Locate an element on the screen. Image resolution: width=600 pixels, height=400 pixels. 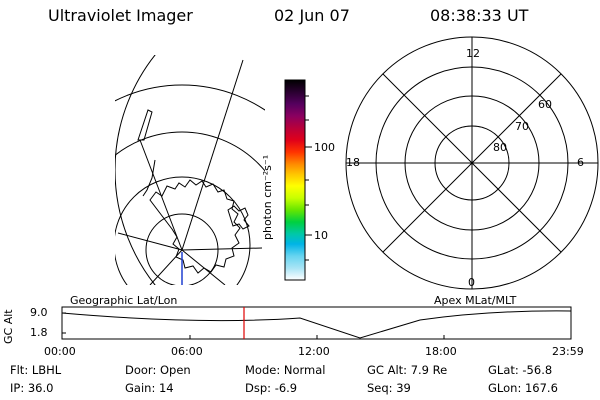
mlat-label-60: 60 is located at coordinates (545, 104).